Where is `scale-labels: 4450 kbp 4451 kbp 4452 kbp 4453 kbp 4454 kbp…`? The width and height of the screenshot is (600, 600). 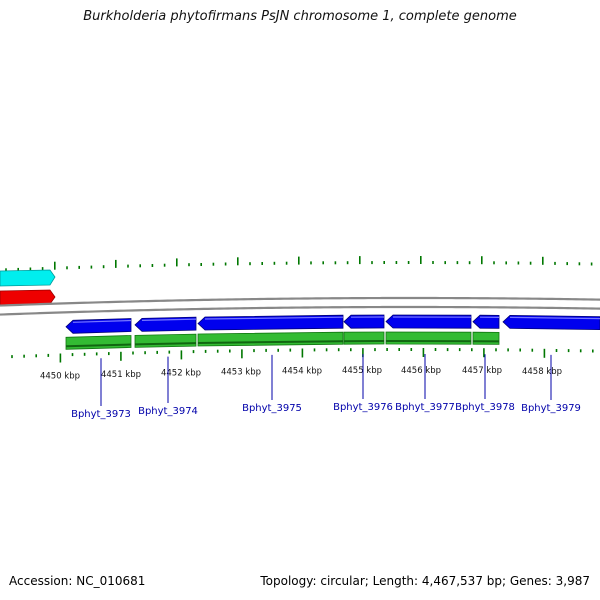 scale-labels: 4450 kbp 4451 kbp 4452 kbp 4453 kbp 4454 kbp… is located at coordinates (301, 374).